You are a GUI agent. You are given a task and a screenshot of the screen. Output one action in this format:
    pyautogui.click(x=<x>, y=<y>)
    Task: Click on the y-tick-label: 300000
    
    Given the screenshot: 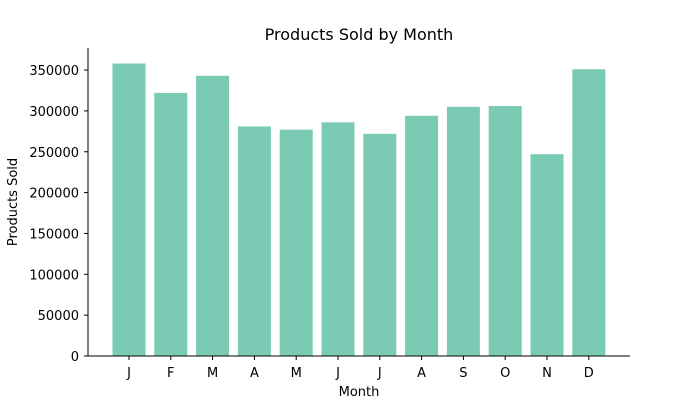 What is the action you would take?
    pyautogui.click(x=54, y=112)
    